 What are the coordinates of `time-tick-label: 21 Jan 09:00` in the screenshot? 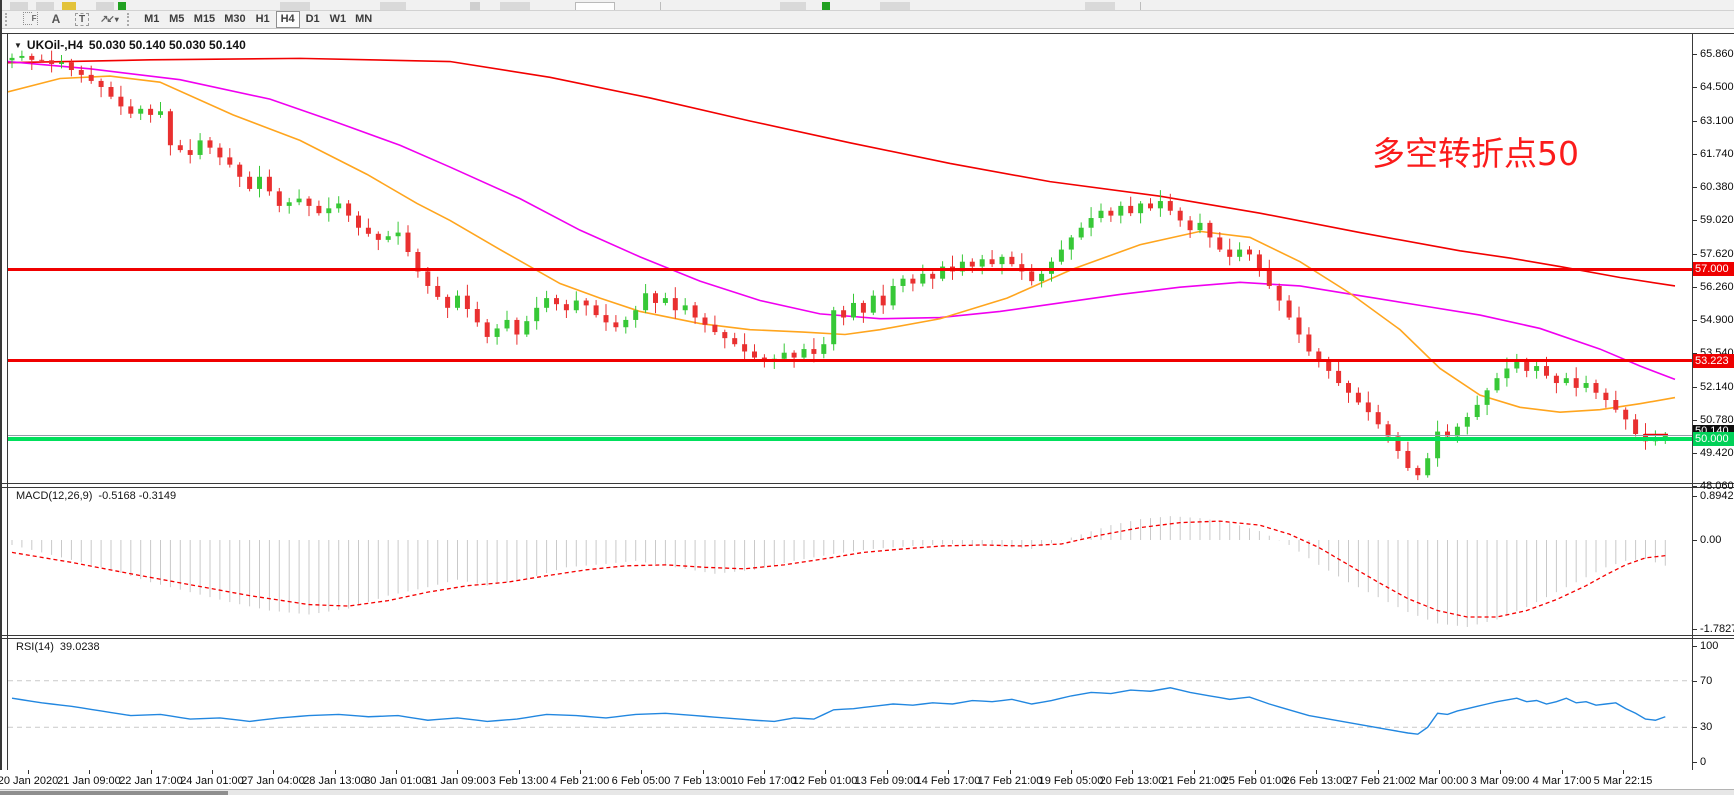 It's located at (89, 781).